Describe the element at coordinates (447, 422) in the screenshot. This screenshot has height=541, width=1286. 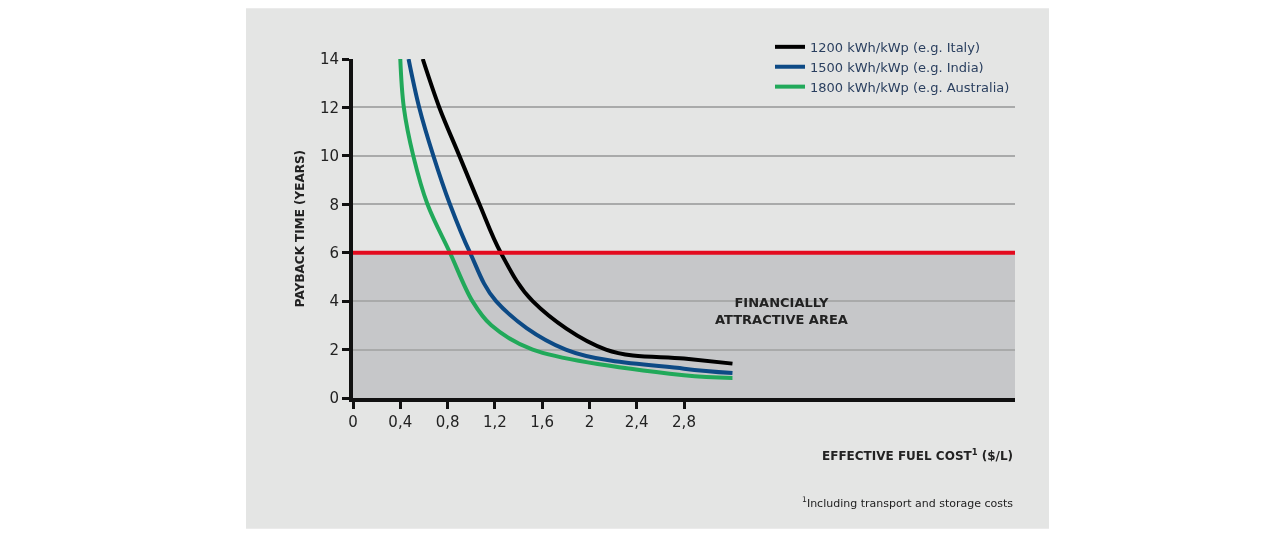
I see `x-tick-label: 0,8` at that location.